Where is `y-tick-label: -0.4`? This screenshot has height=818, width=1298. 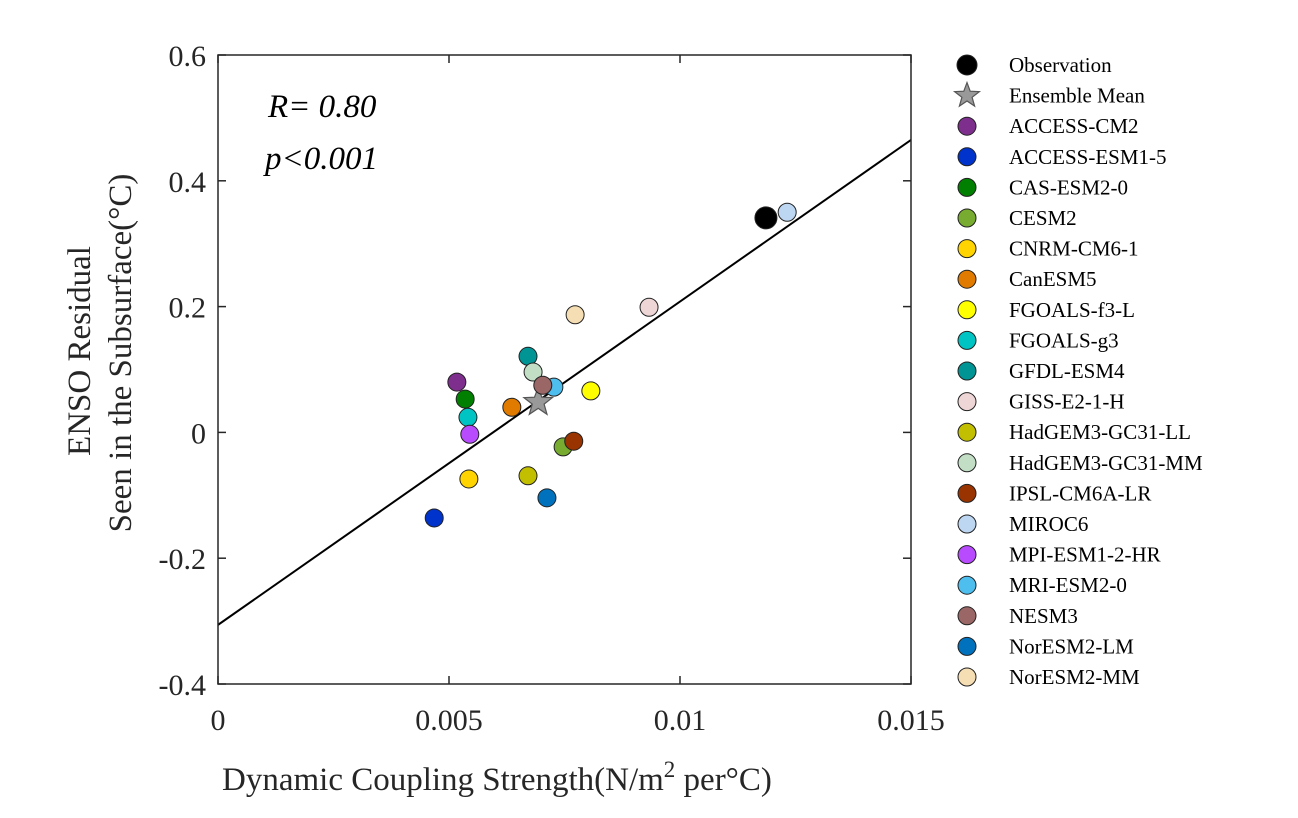 y-tick-label: -0.4 is located at coordinates (183, 685).